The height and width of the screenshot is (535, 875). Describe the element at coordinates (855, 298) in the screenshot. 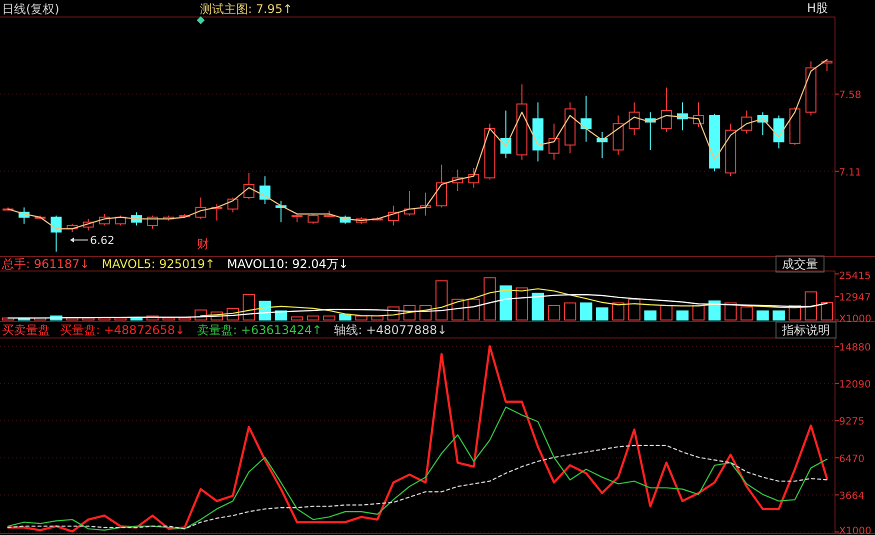

I see `y-tick-label: 12947` at that location.